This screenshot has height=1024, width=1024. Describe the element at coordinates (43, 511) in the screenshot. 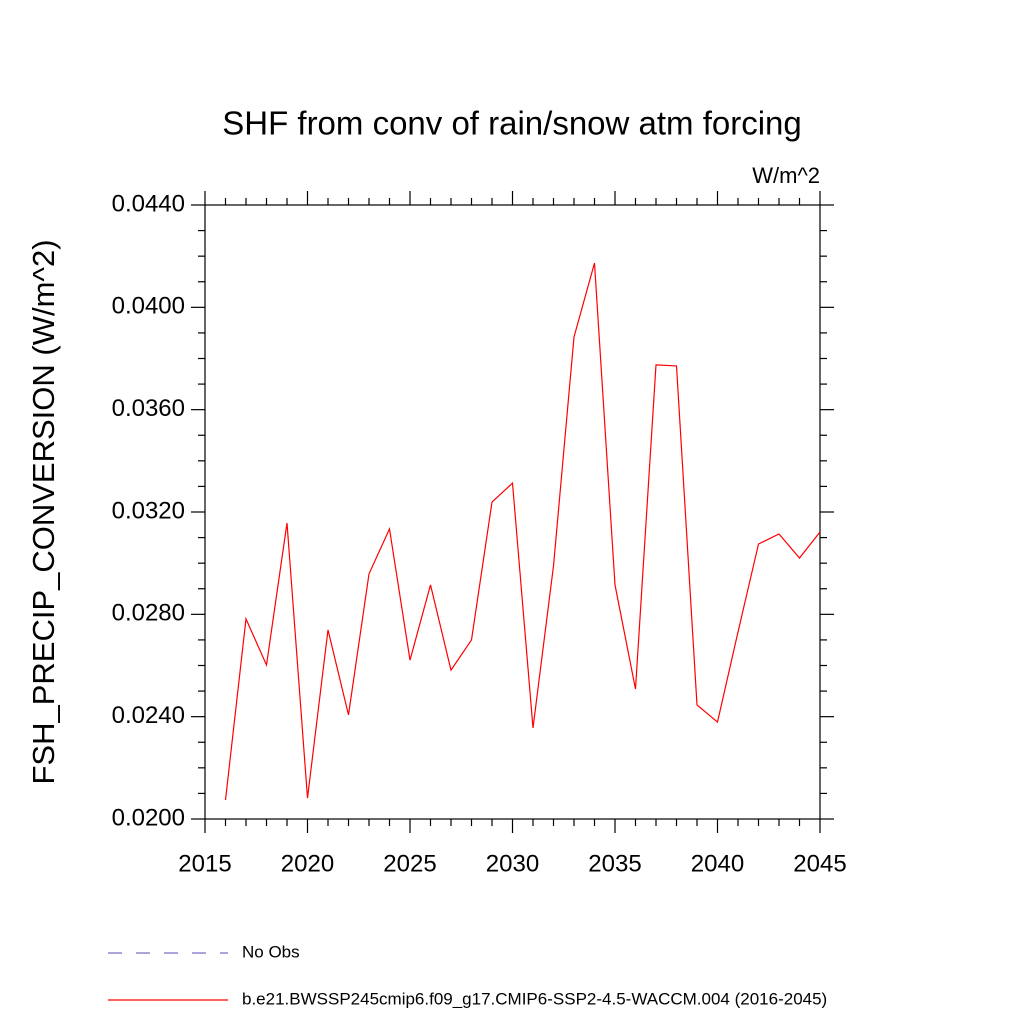

I see `y-axis-label: FSH_PRECIP_CONVERSION (W/m^2)` at that location.